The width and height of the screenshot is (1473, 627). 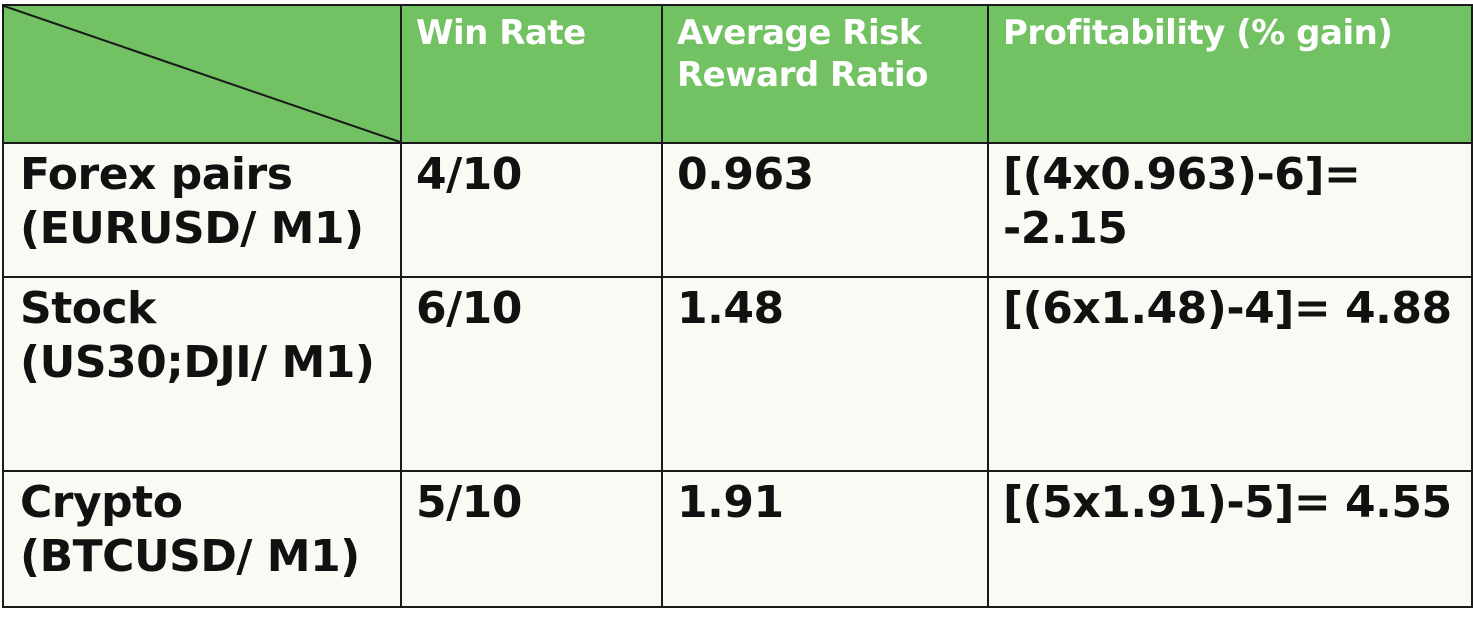 I want to click on win-rate-cell: 4/10, so click(x=531, y=210).